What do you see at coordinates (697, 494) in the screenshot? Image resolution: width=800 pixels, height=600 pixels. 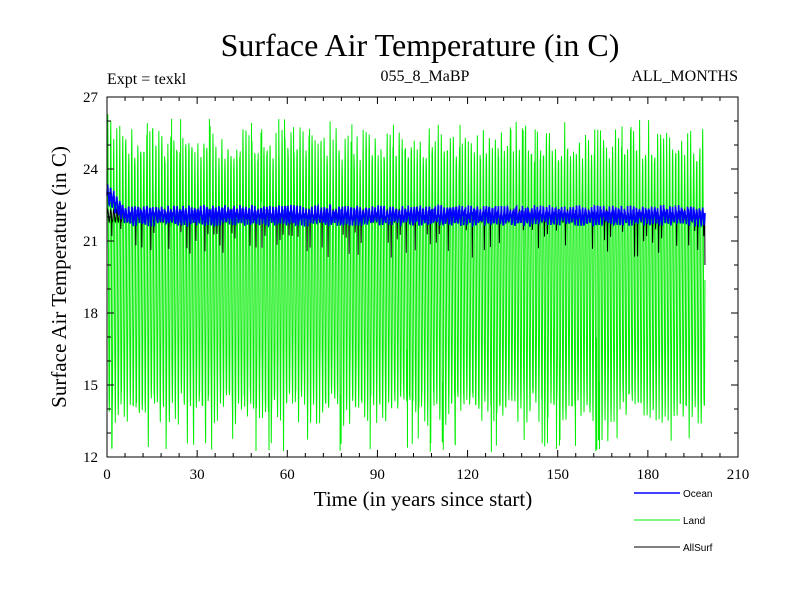 I see `legend-ocean-label: Ocean` at bounding box center [697, 494].